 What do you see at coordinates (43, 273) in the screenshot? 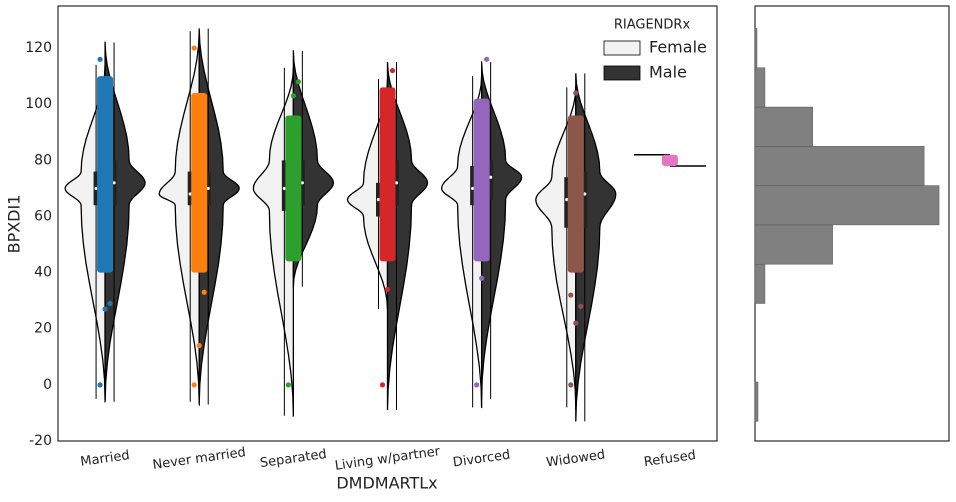
I see `y-tick-label: 40` at bounding box center [43, 273].